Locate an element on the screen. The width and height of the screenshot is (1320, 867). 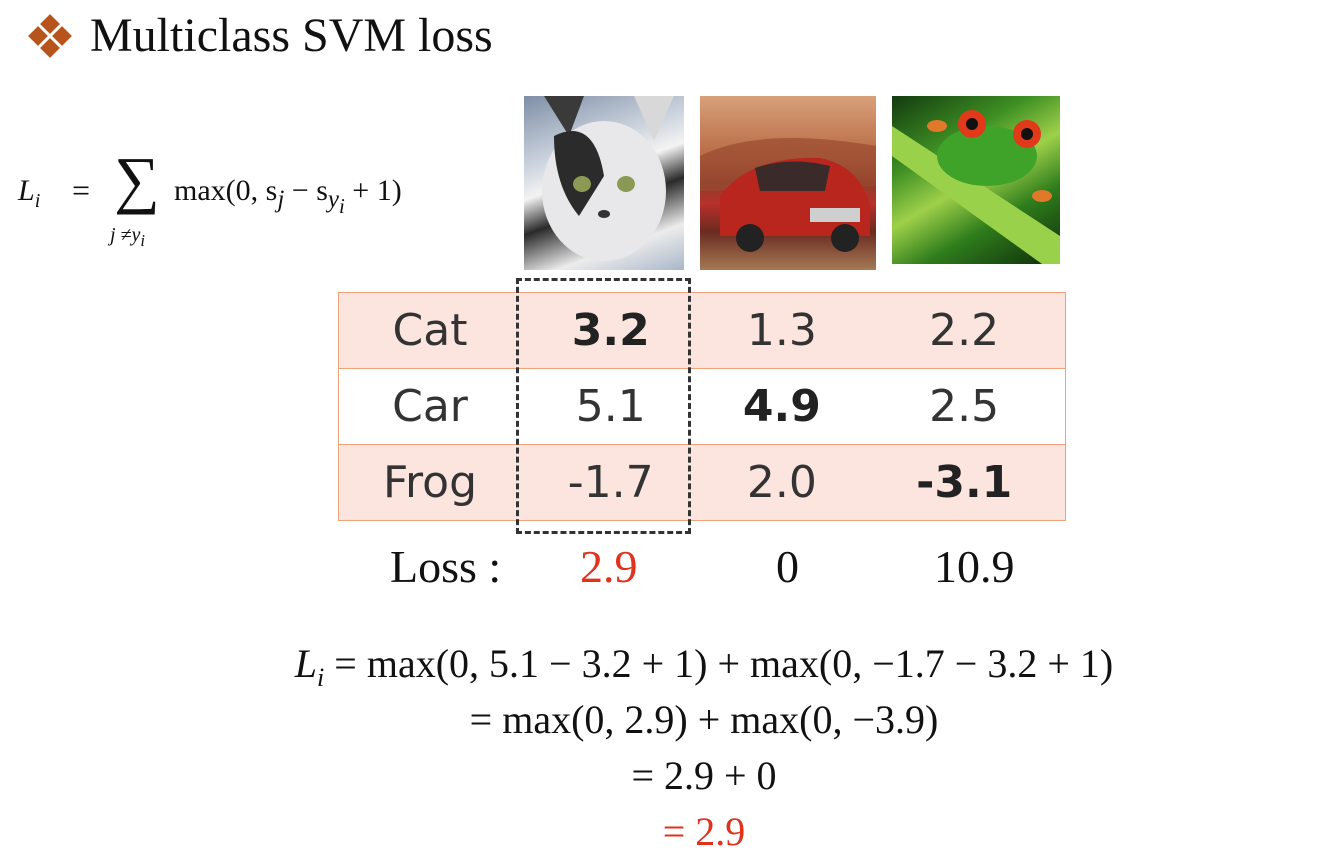
table-row-cat: Cat 3.2 1.3 2.2 is located at coordinates (702, 330).